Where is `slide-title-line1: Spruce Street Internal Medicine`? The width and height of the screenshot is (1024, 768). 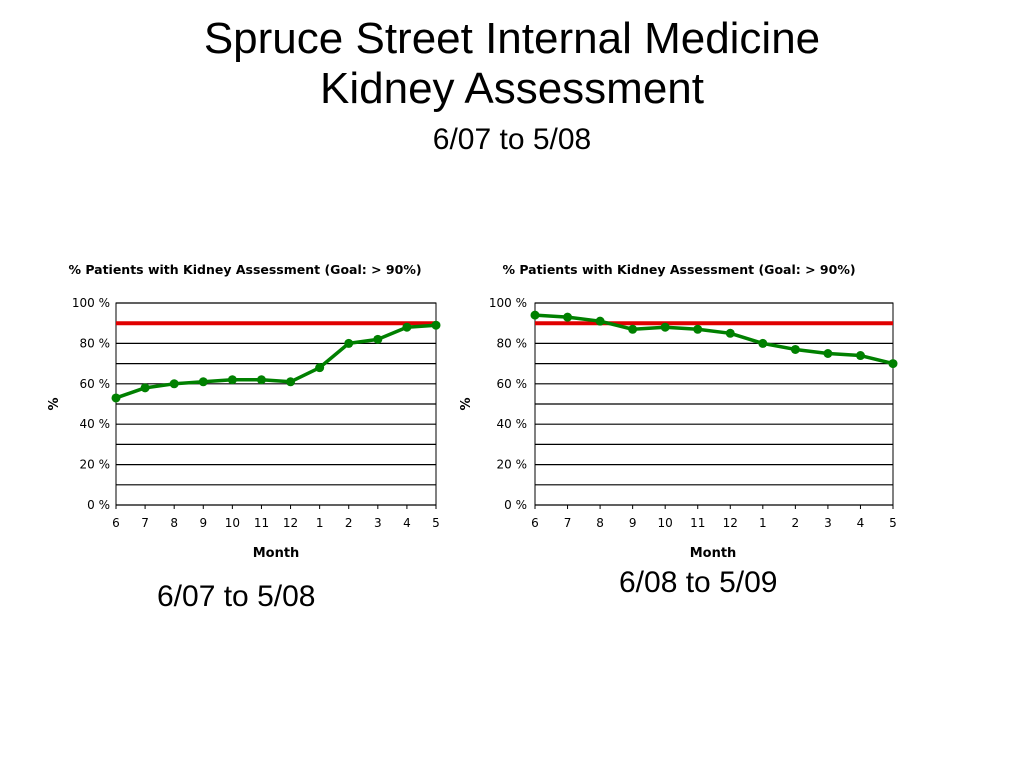
slide-title-line1: Spruce Street Internal Medicine is located at coordinates (512, 38).